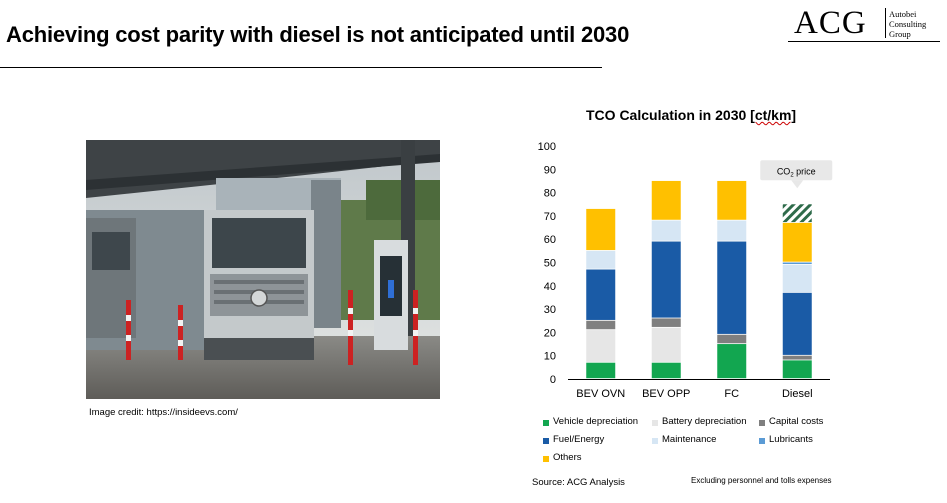  What do you see at coordinates (301, 67) in the screenshot?
I see `title-underline` at bounding box center [301, 67].